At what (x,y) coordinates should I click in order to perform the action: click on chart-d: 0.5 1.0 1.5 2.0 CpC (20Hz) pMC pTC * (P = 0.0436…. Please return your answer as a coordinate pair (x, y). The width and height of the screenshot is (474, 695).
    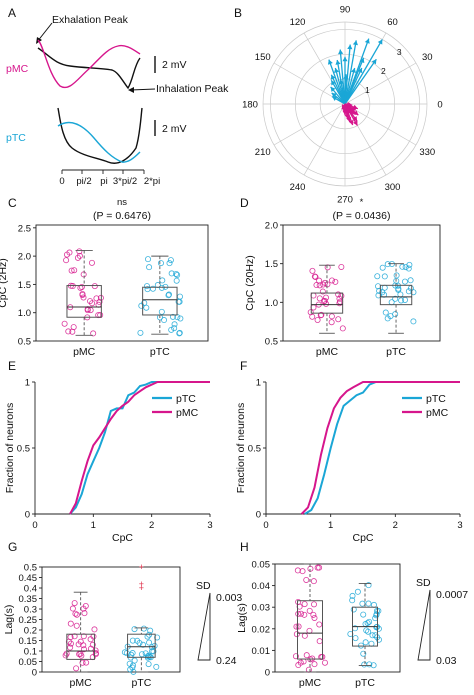
    Looking at the image, I should click on (342, 277).